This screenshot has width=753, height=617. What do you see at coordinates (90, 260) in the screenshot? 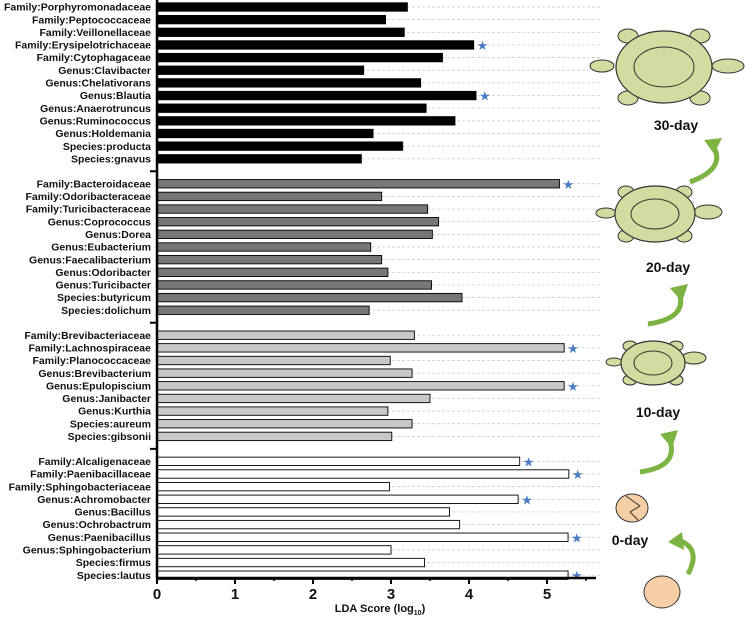
I see `category-label: Genus:Faecalibacterium` at bounding box center [90, 260].